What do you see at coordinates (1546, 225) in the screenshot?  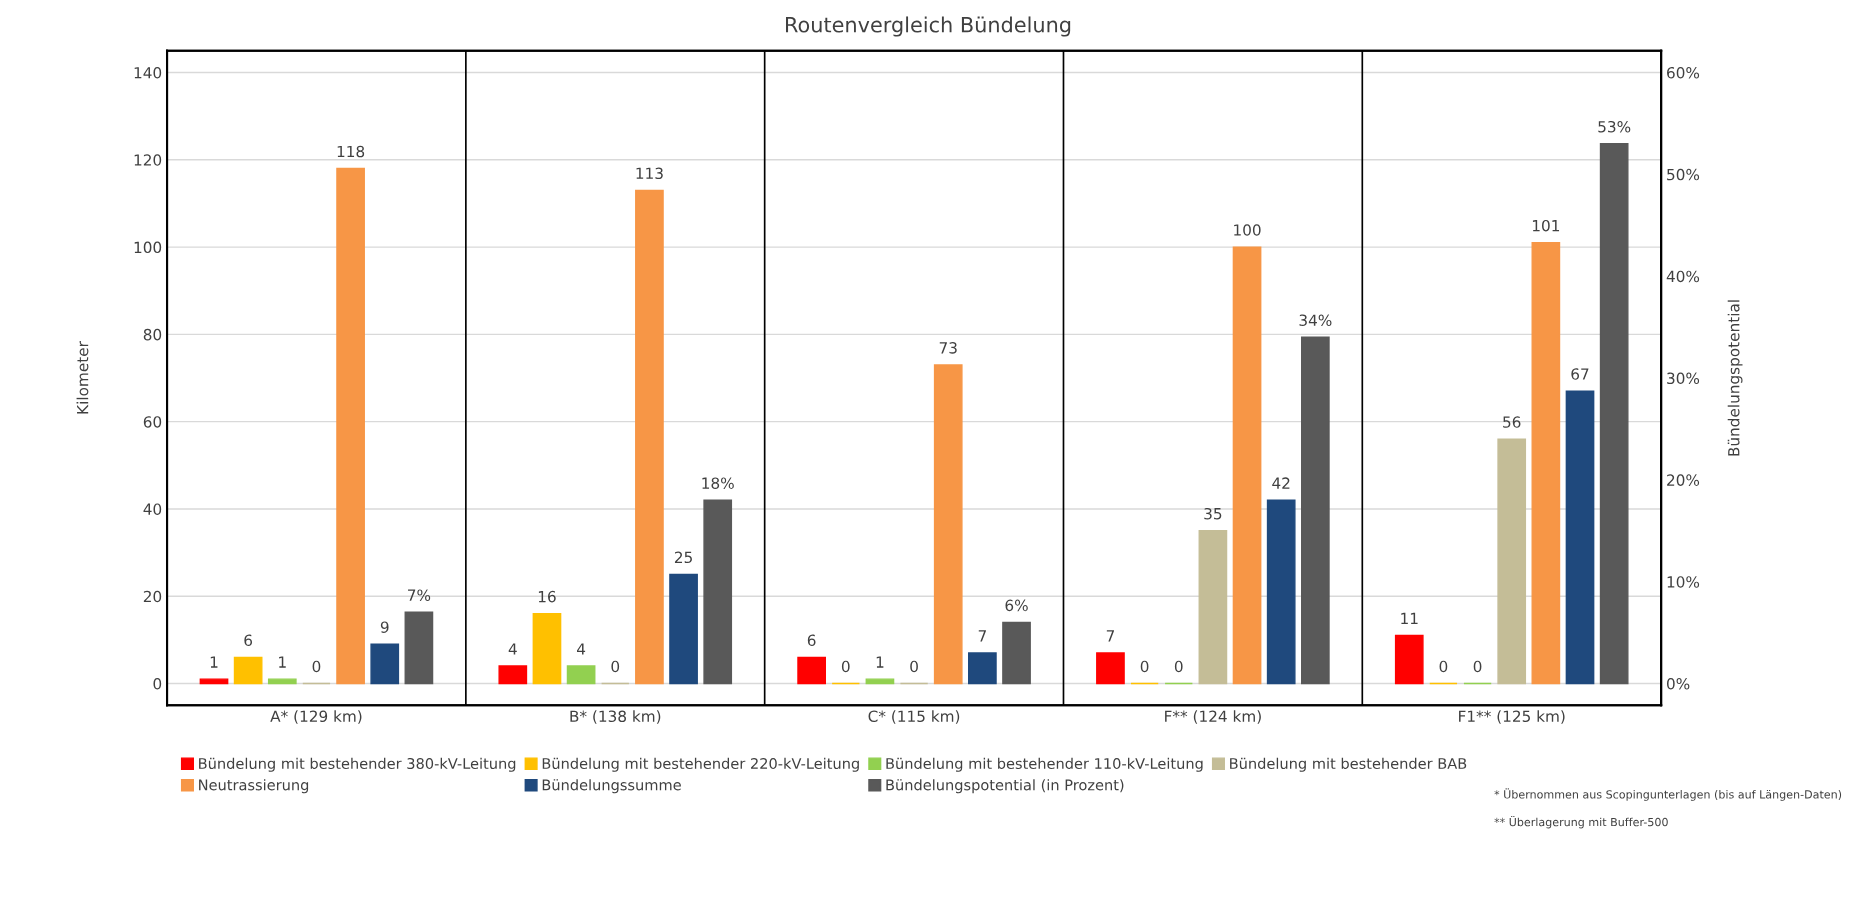 I see `data-label: 101` at bounding box center [1546, 225].